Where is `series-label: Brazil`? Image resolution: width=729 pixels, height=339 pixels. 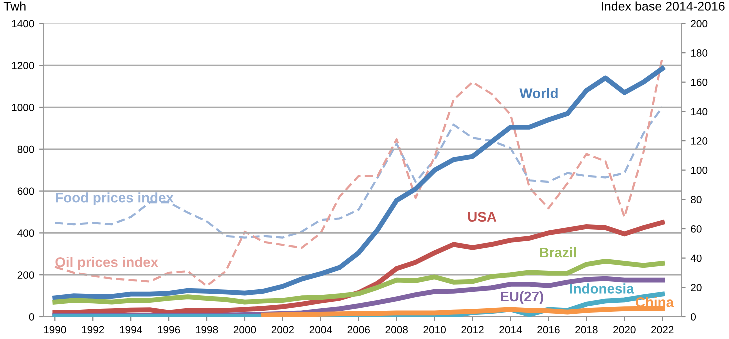 series-label: Brazil is located at coordinates (558, 252).